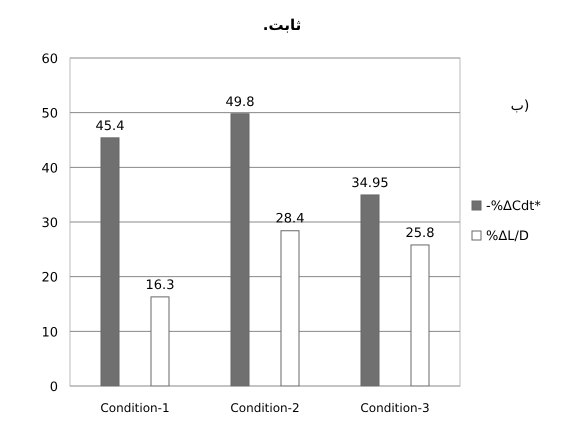 Image resolution: width=564 pixels, height=430 pixels. Describe the element at coordinates (370, 183) in the screenshot. I see `data-label: 34.95` at that location.